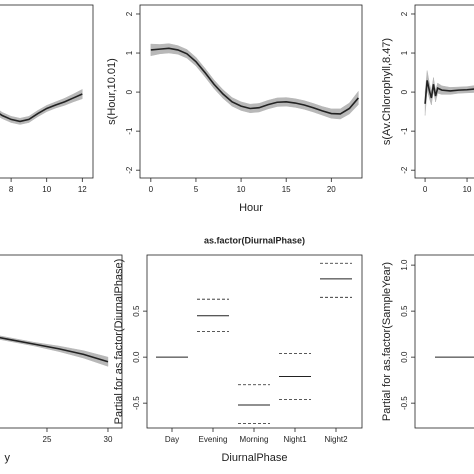 This screenshot has height=474, width=474. Describe the element at coordinates (108, 439) in the screenshot. I see `x-tick-label: 30` at that location.